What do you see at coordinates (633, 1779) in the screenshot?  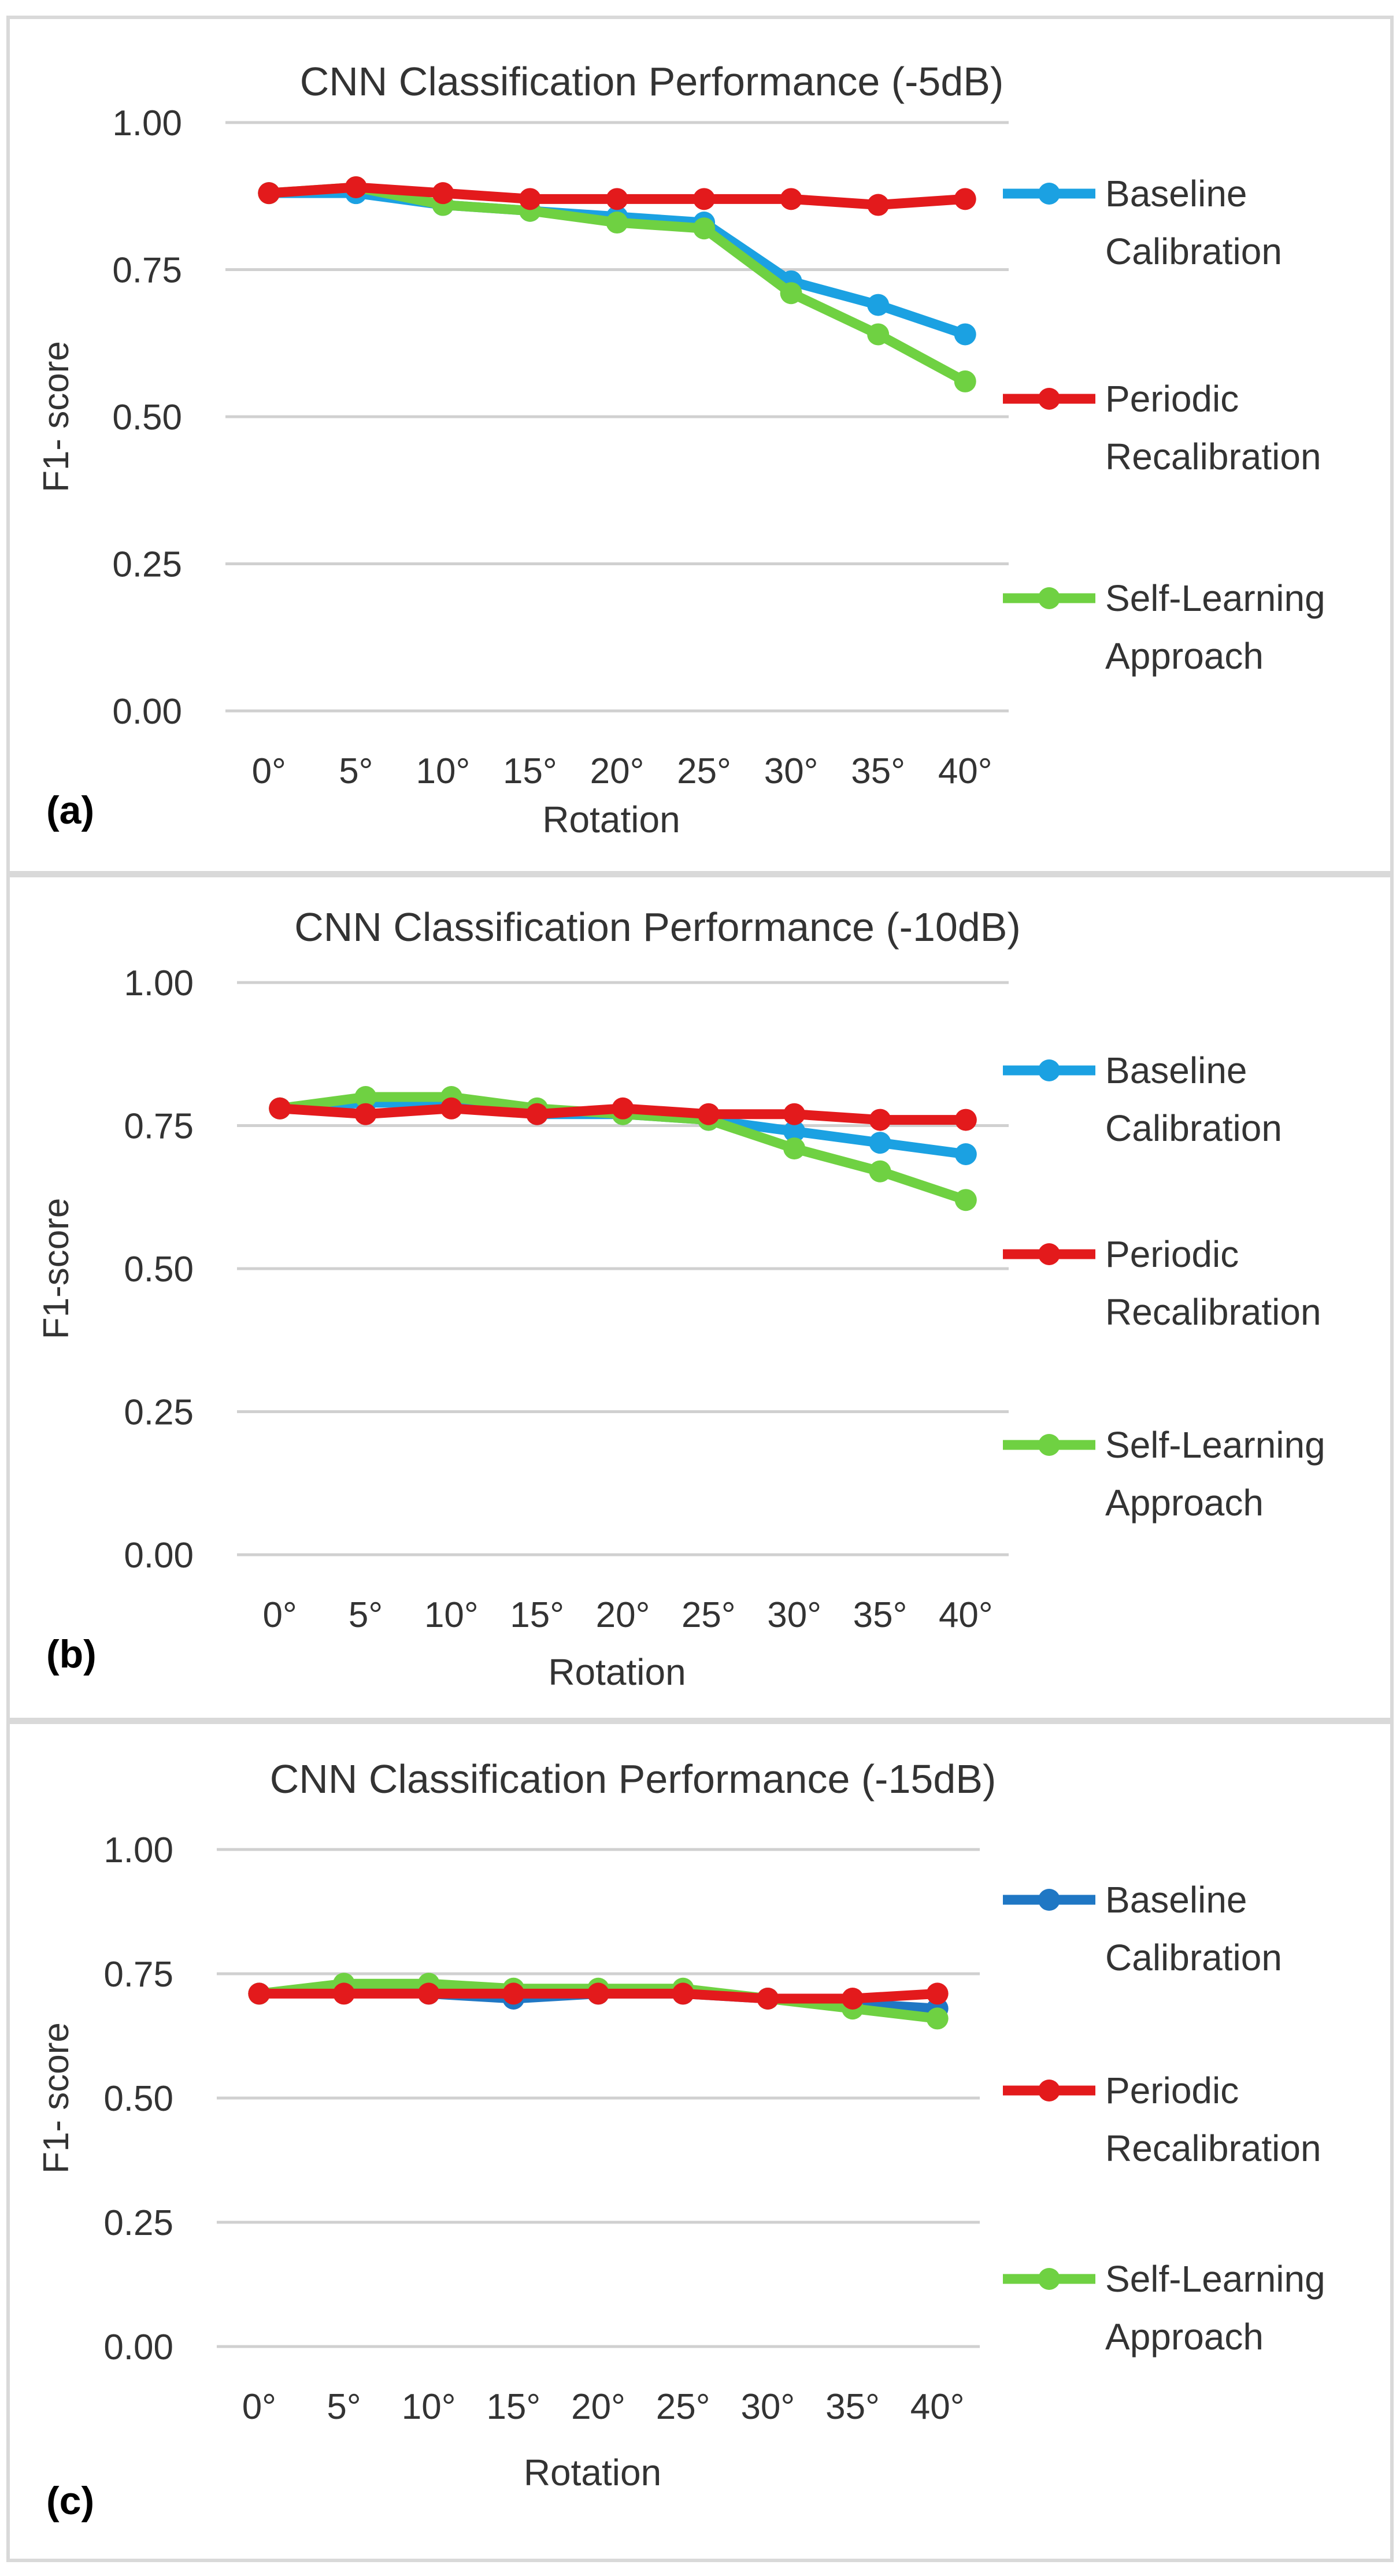 I see `chart-title: CNN Classification Performance (-15dB)` at bounding box center [633, 1779].